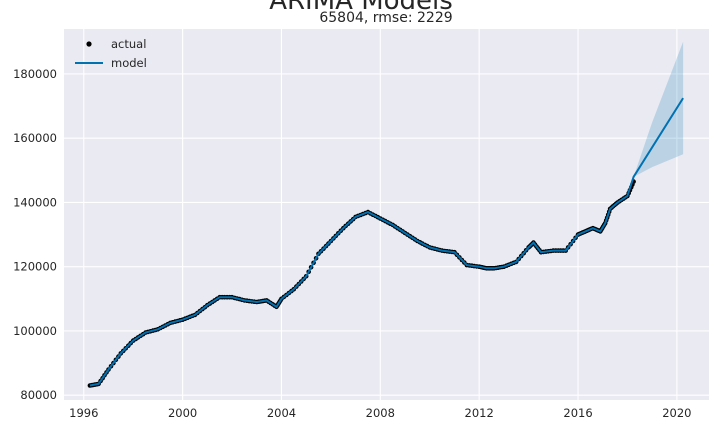 The image size is (720, 432). I want to click on confidence-band, so click(658, 109).